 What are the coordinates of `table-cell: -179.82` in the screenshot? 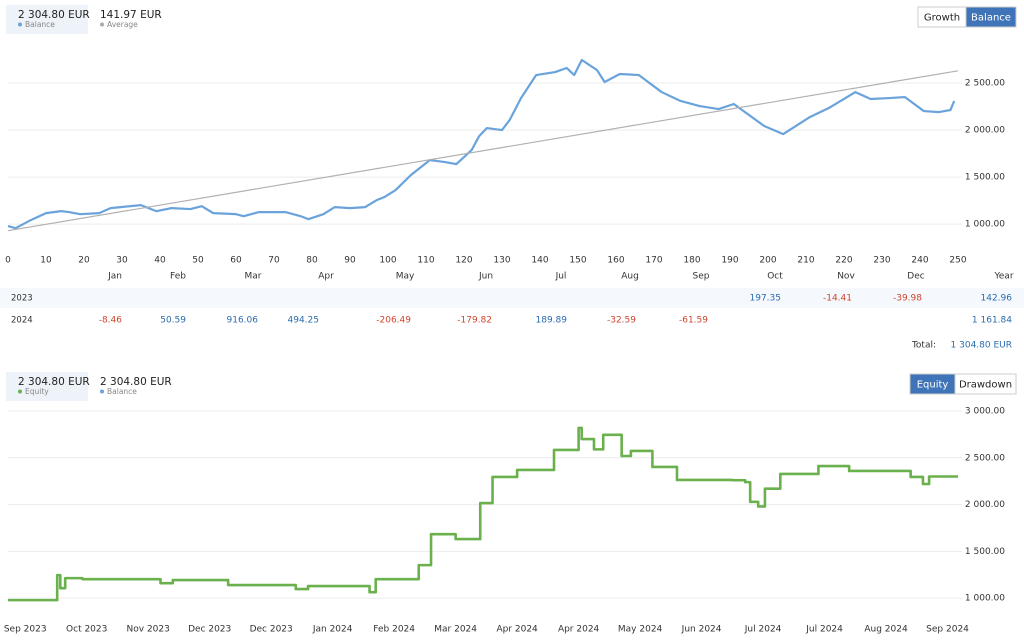 It's located at (474, 321).